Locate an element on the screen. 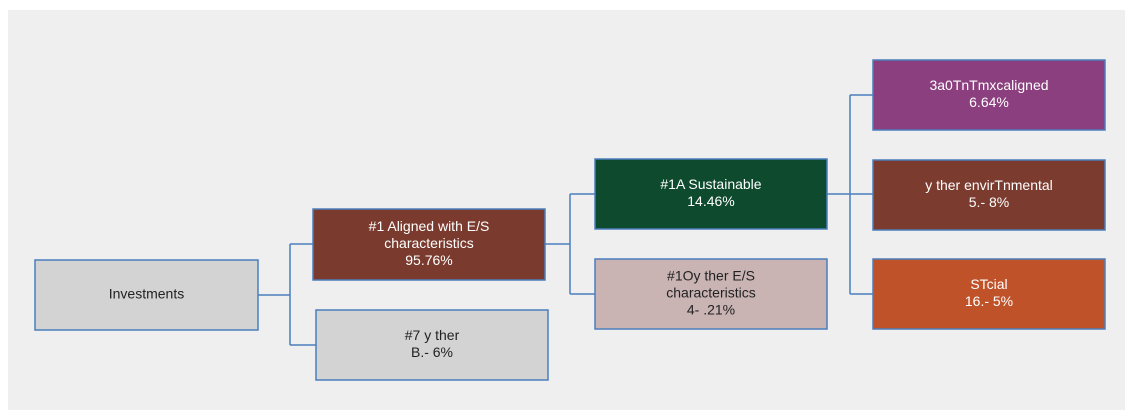 The width and height of the screenshot is (1132, 415). node-label: 14.46% is located at coordinates (710, 201).